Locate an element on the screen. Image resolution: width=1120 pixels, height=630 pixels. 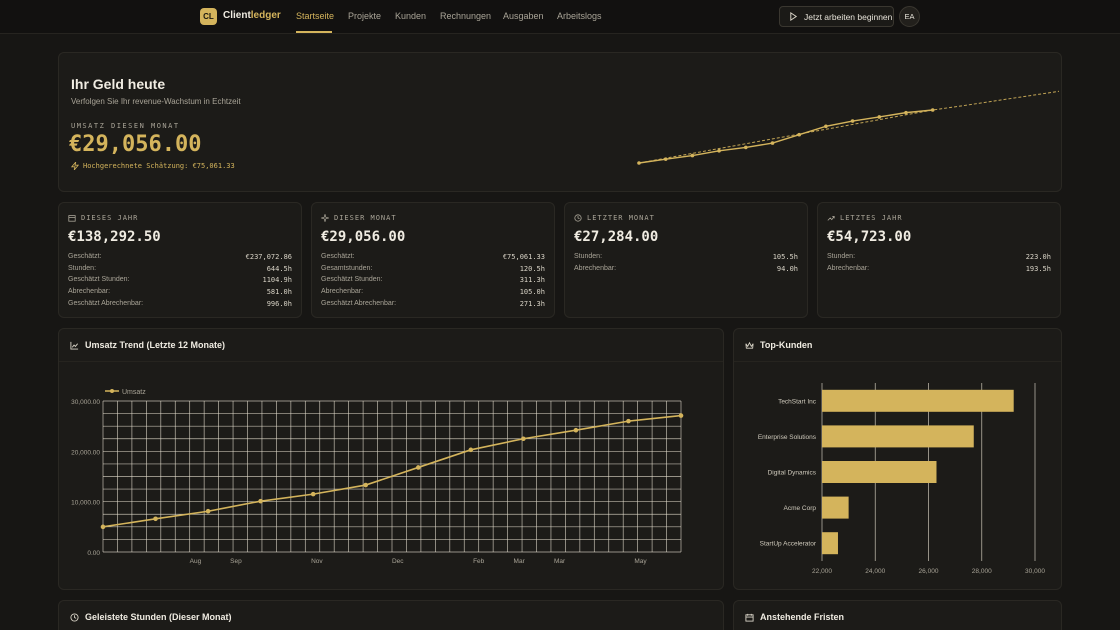
y-tick-label: 30,000.00 is located at coordinates (85, 402).